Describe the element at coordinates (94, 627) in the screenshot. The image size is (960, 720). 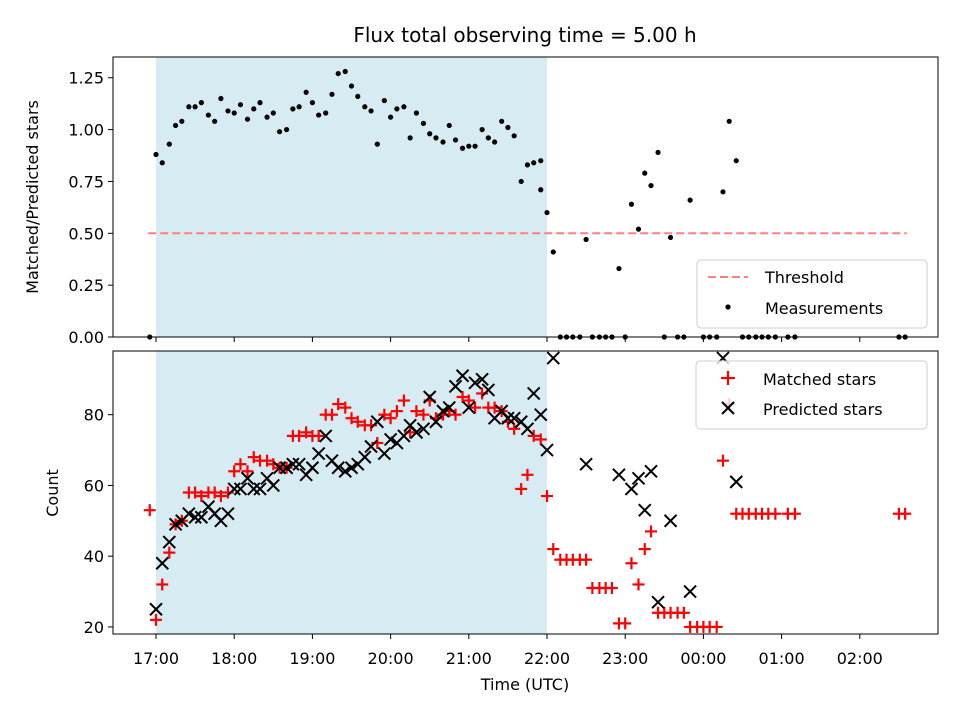
I see `bottom-y-tick-label: 20` at that location.